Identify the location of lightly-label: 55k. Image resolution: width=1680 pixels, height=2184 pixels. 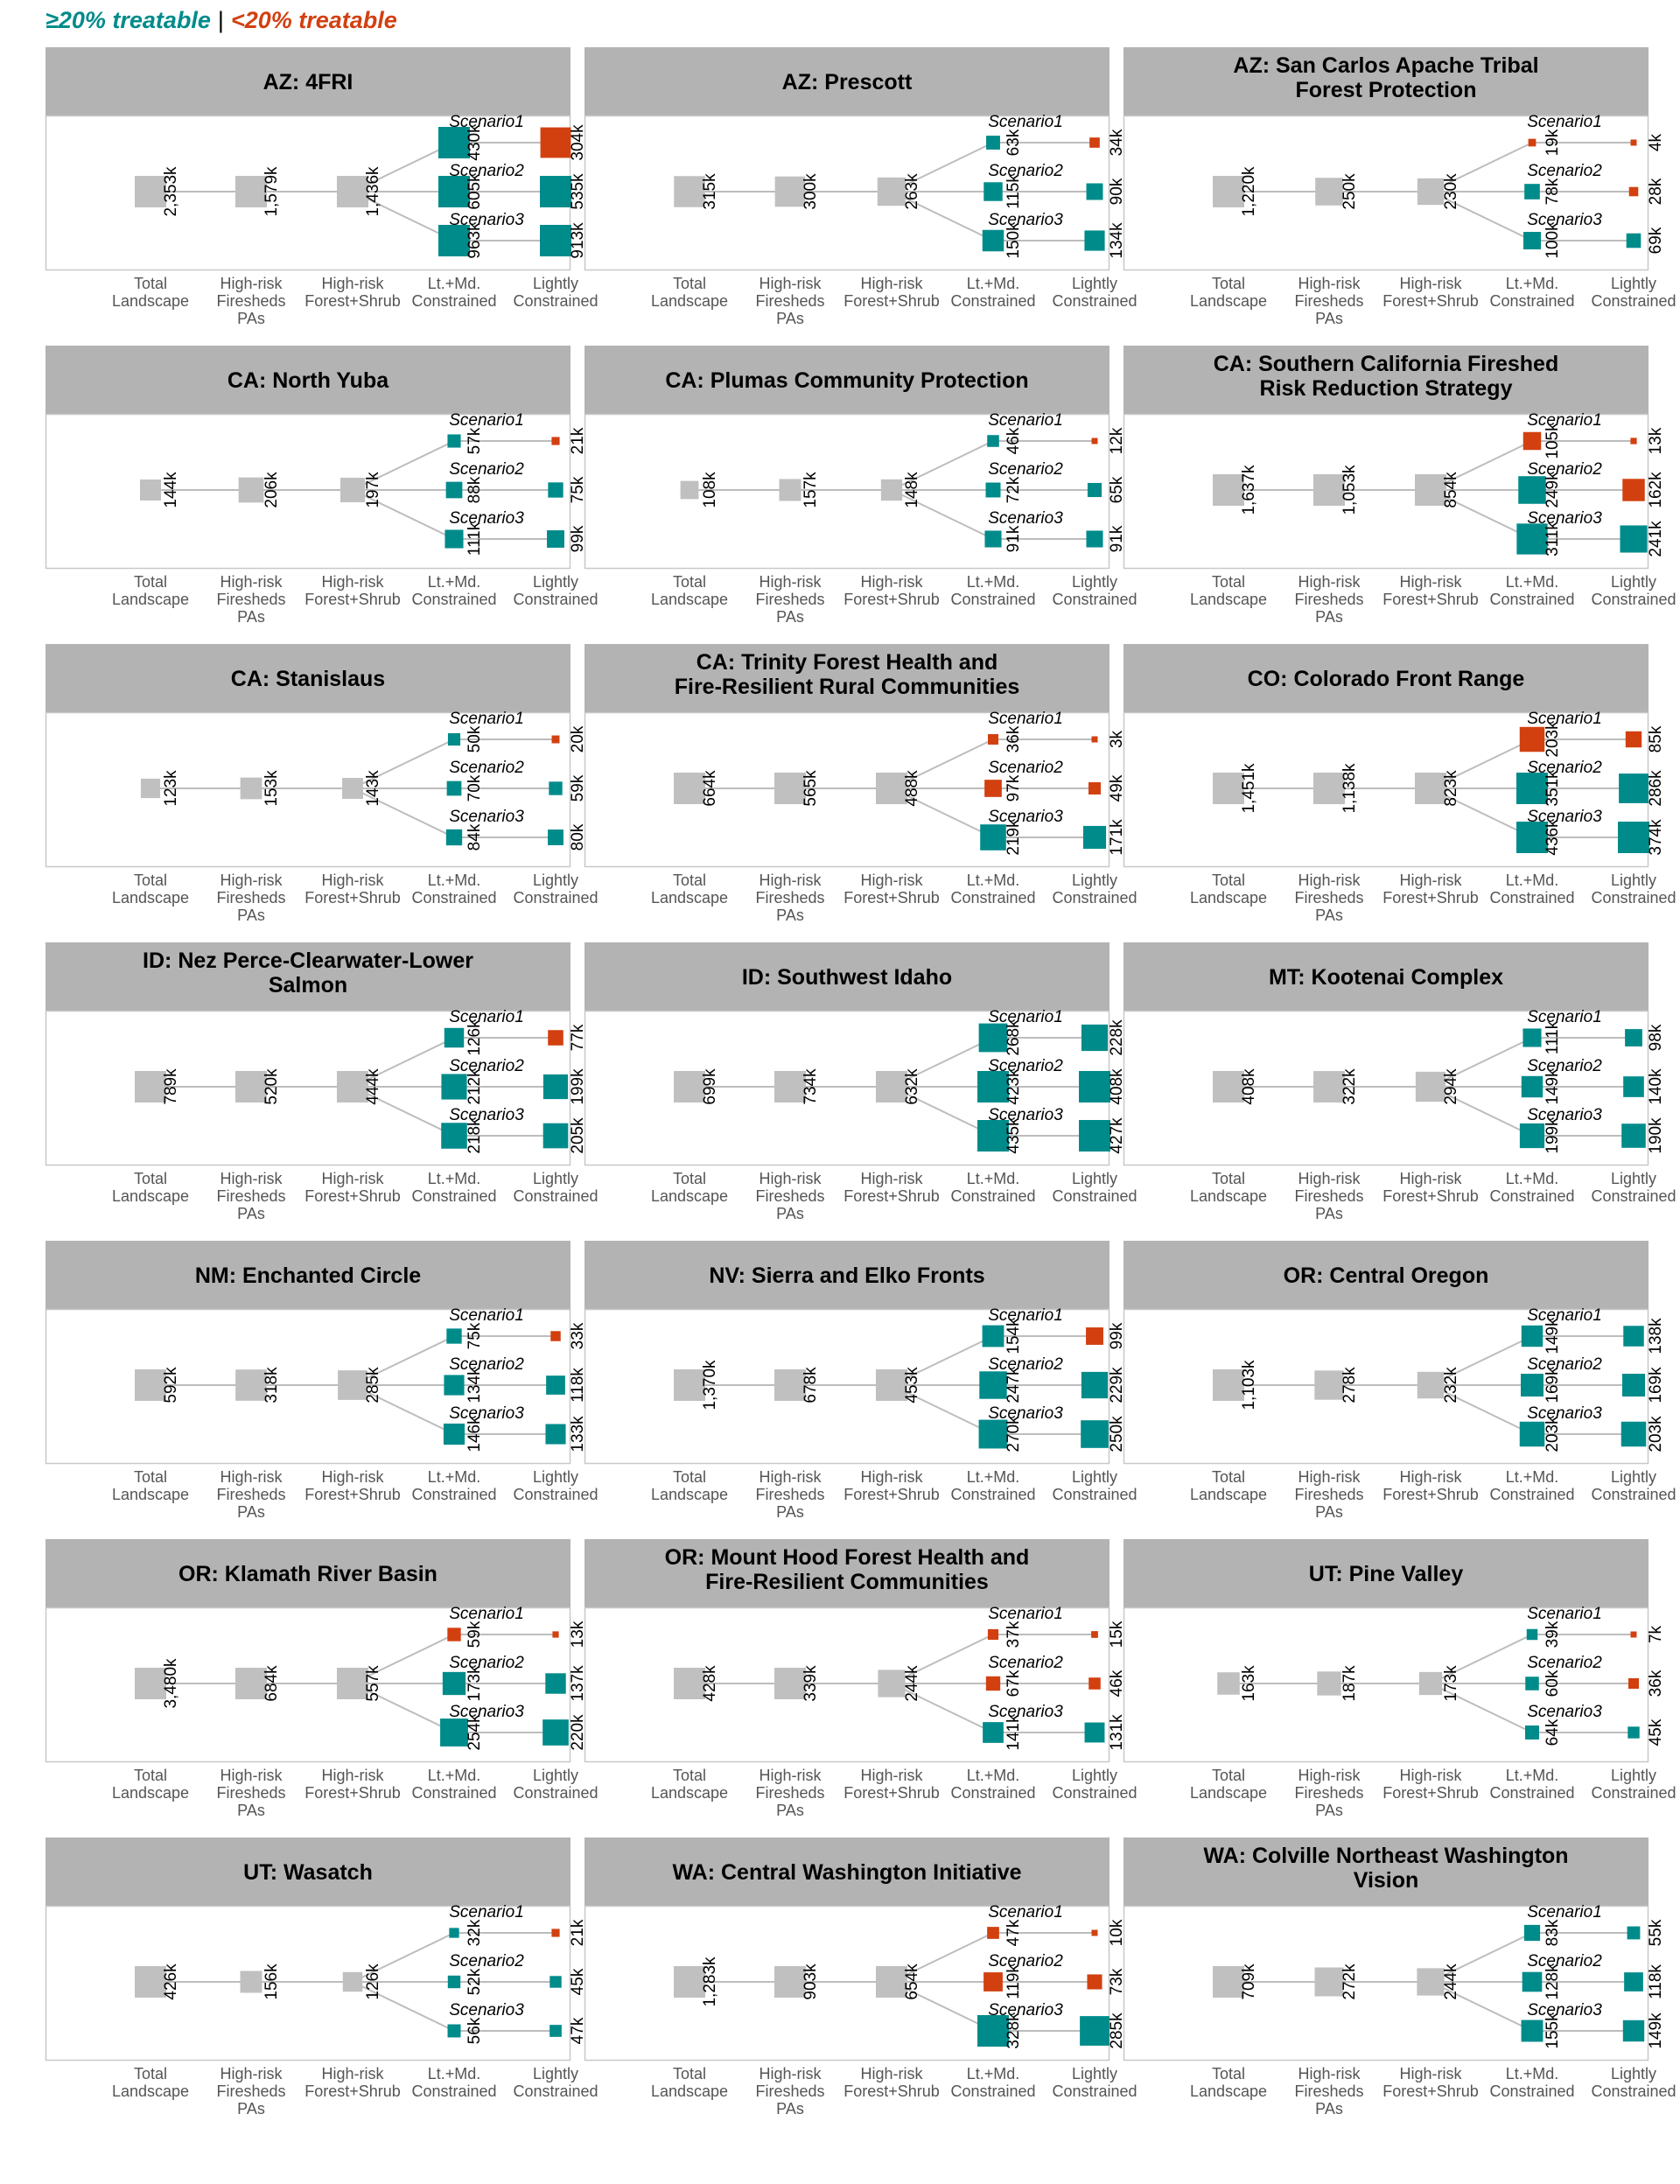
(1656, 1932).